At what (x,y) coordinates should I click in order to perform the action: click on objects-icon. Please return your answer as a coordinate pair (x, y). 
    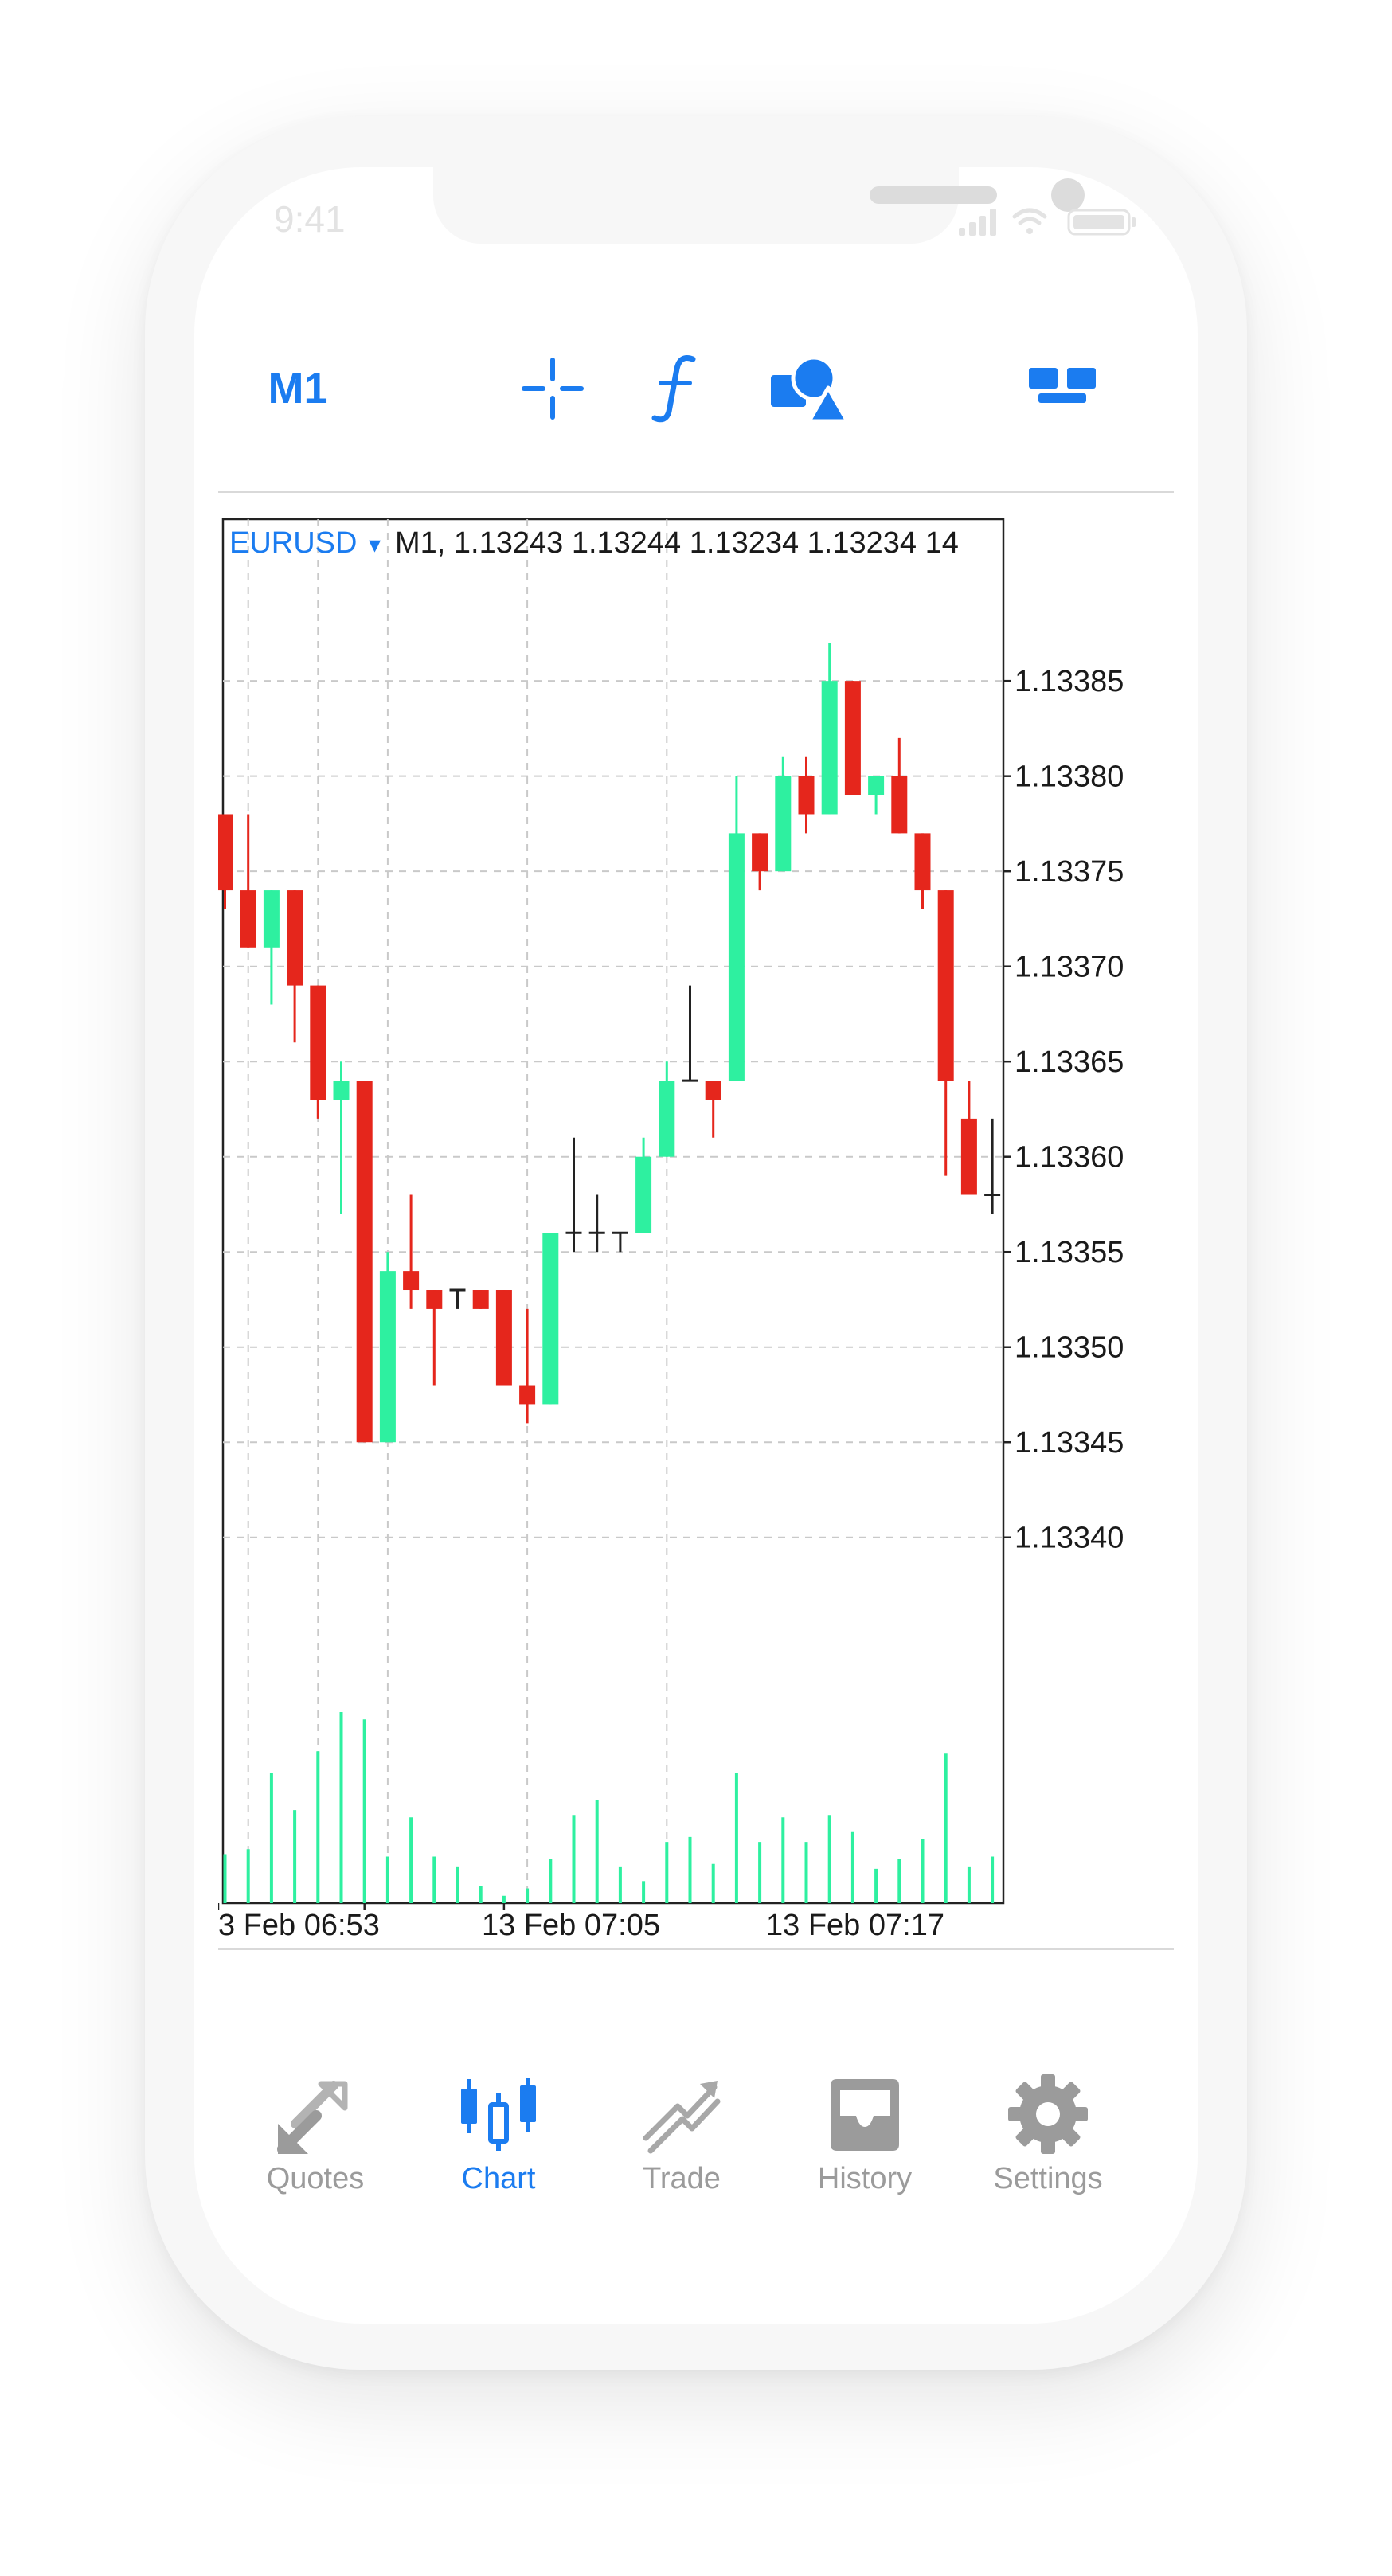
    Looking at the image, I should click on (809, 389).